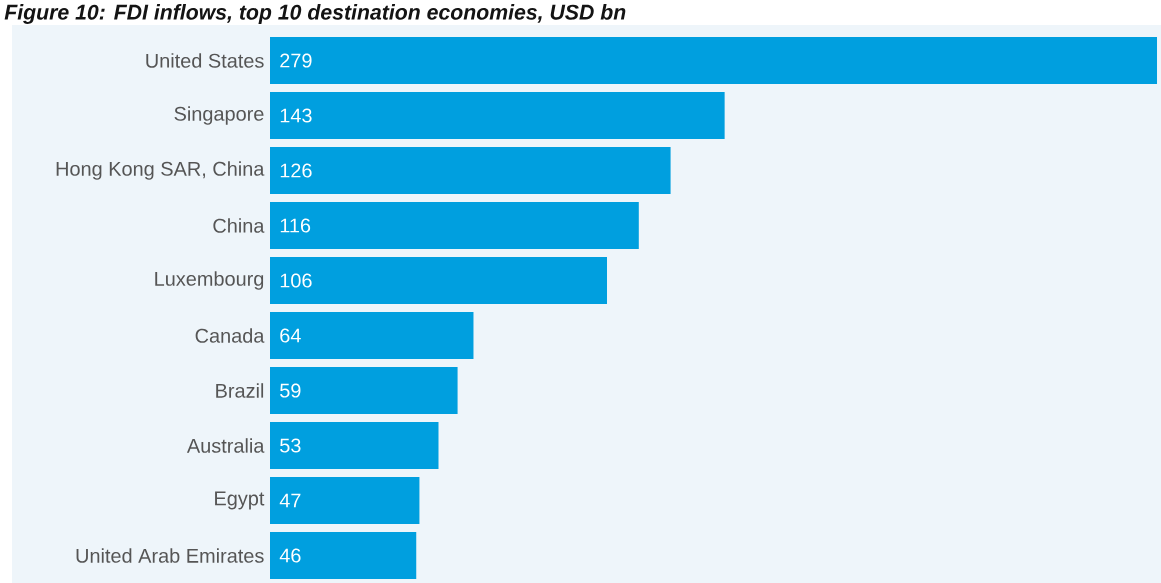 The image size is (1161, 583). Describe the element at coordinates (290, 500) in the screenshot. I see `data-label: 47` at that location.